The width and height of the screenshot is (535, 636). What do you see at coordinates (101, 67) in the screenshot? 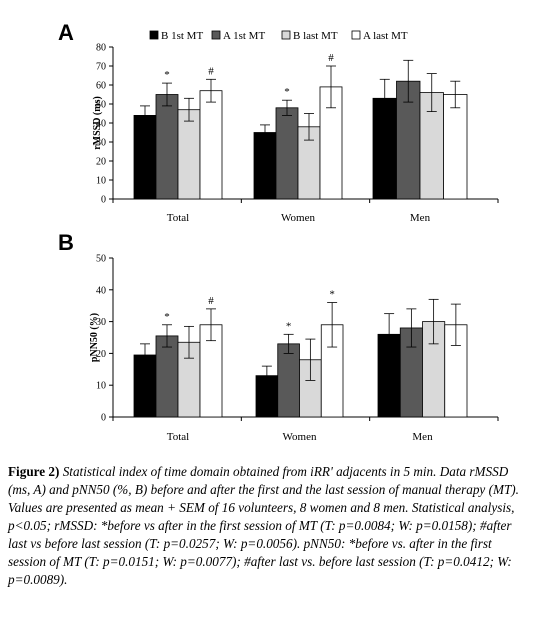
I see `y-tick-label: 70` at bounding box center [101, 67].